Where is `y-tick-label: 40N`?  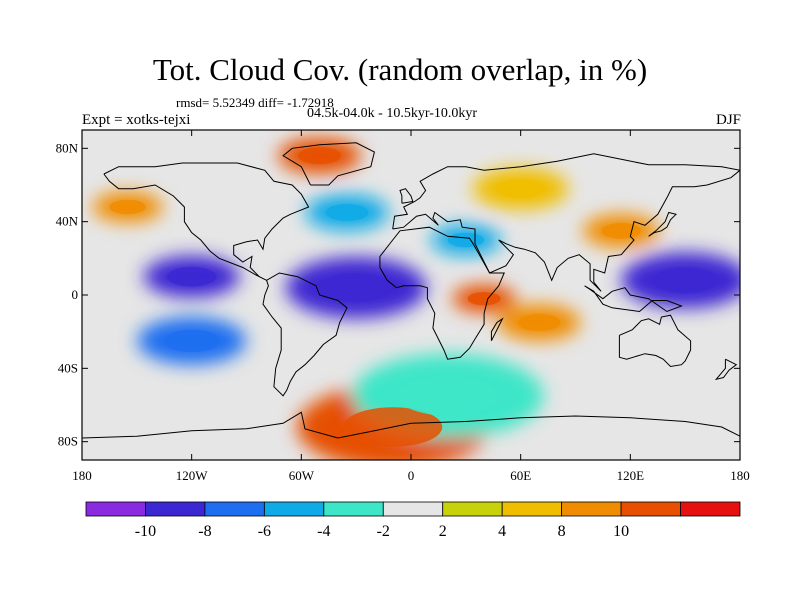
y-tick-label: 40N is located at coordinates (67, 221).